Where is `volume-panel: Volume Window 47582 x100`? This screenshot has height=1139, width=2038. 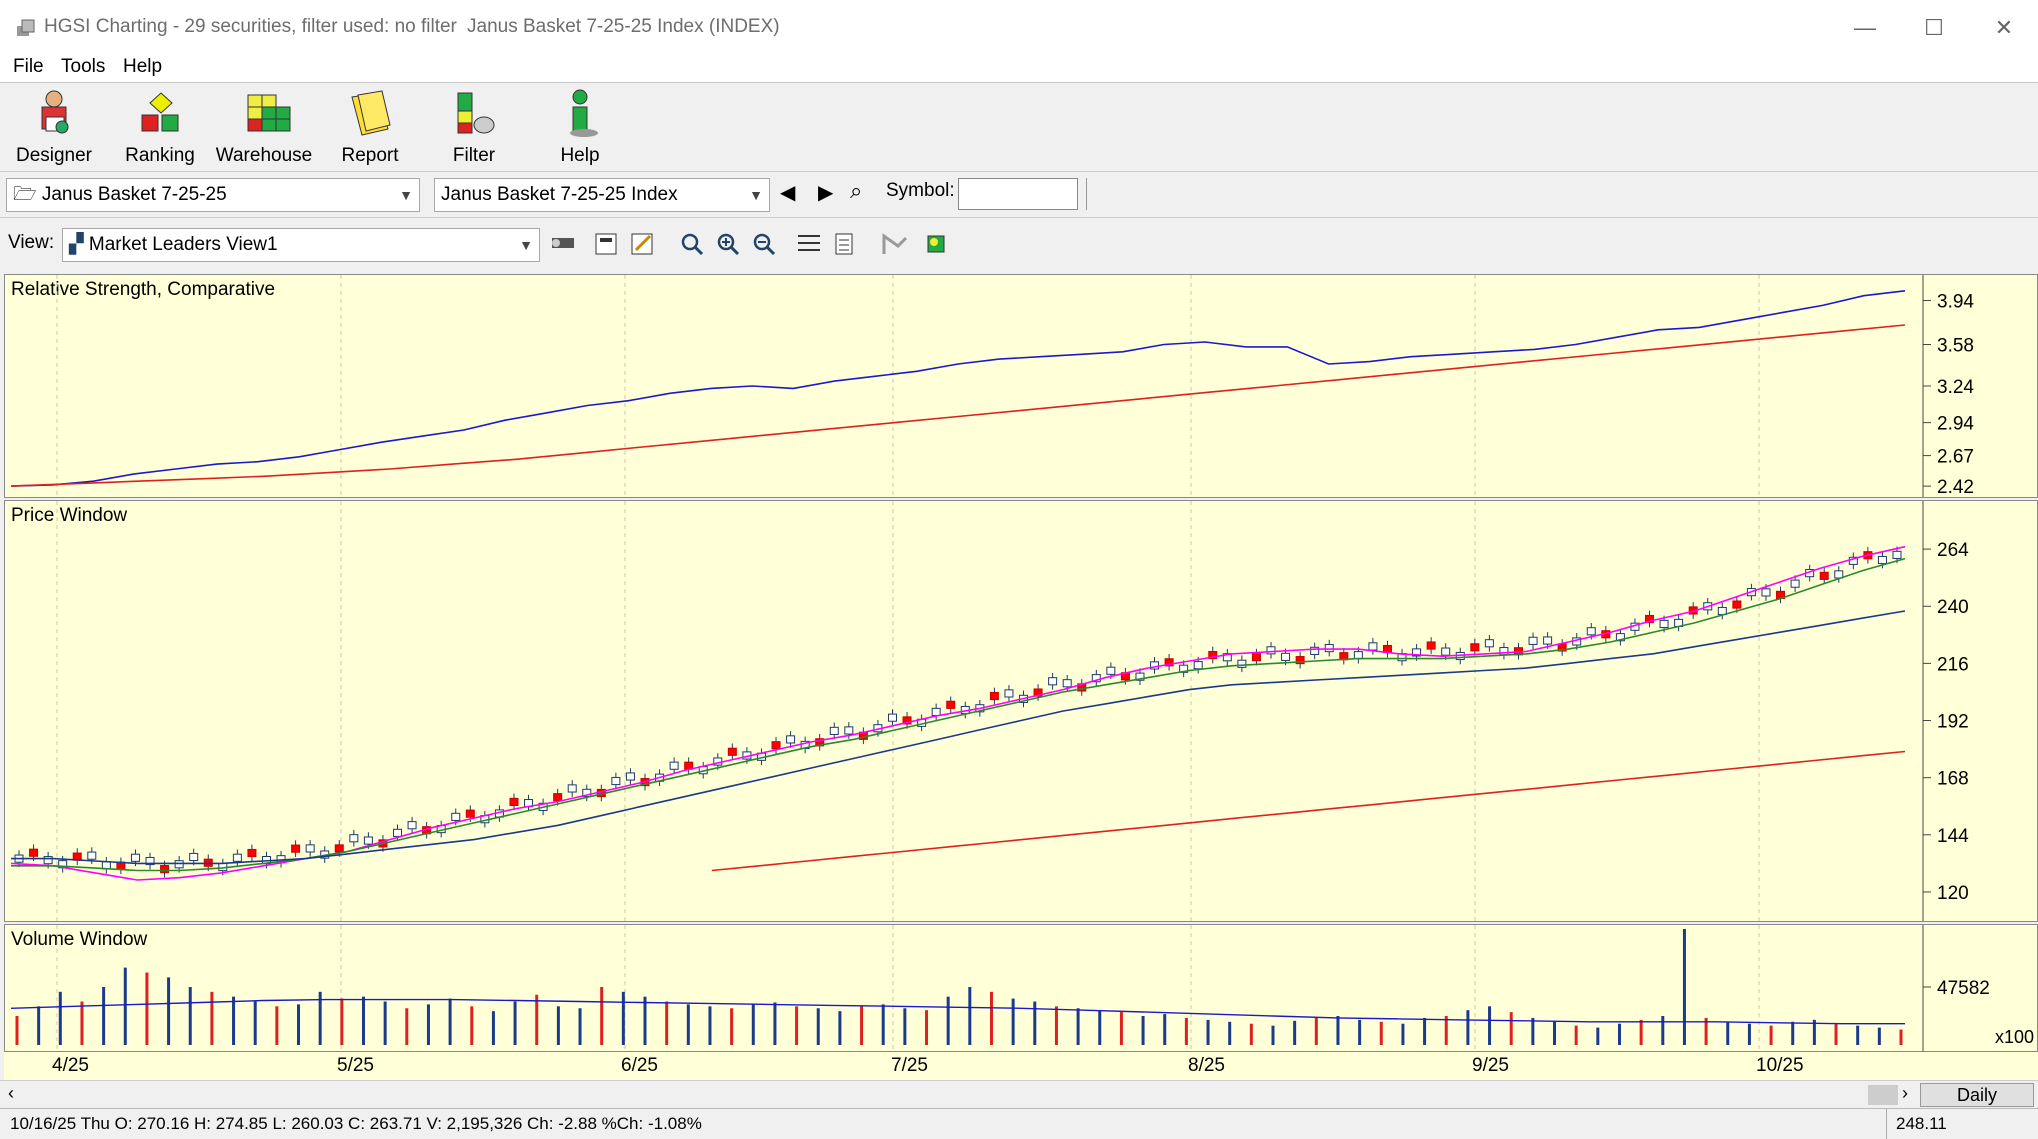 volume-panel: Volume Window 47582 x100 is located at coordinates (1021, 988).